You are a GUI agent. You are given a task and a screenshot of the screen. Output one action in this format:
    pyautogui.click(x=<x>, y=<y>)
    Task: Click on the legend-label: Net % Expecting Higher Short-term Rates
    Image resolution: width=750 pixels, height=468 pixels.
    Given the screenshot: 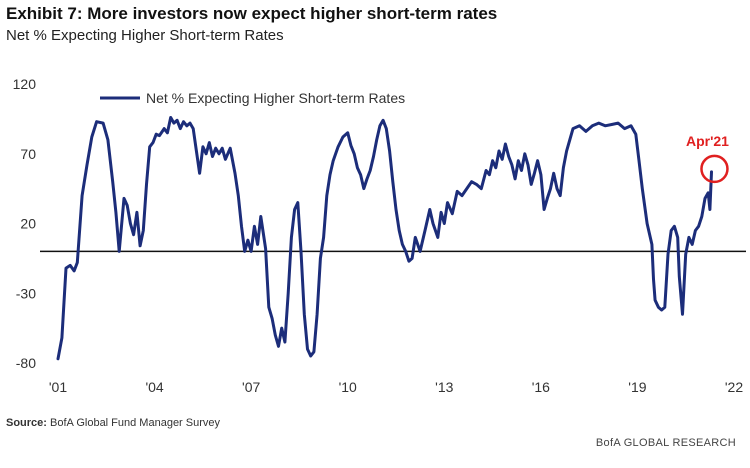 What is the action you would take?
    pyautogui.click(x=275, y=98)
    